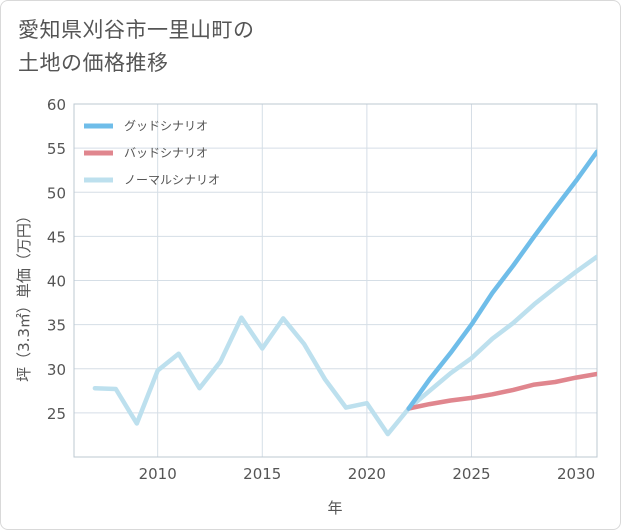  What do you see at coordinates (158, 474) in the screenshot?
I see `x-tick-label: 2010` at bounding box center [158, 474].